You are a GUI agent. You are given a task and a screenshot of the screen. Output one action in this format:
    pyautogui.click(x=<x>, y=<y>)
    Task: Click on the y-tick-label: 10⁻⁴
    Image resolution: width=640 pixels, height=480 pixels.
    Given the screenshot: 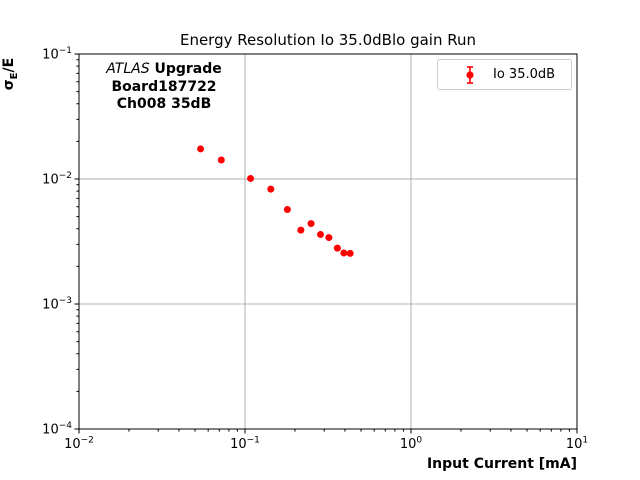 What is the action you would take?
    pyautogui.click(x=57, y=429)
    